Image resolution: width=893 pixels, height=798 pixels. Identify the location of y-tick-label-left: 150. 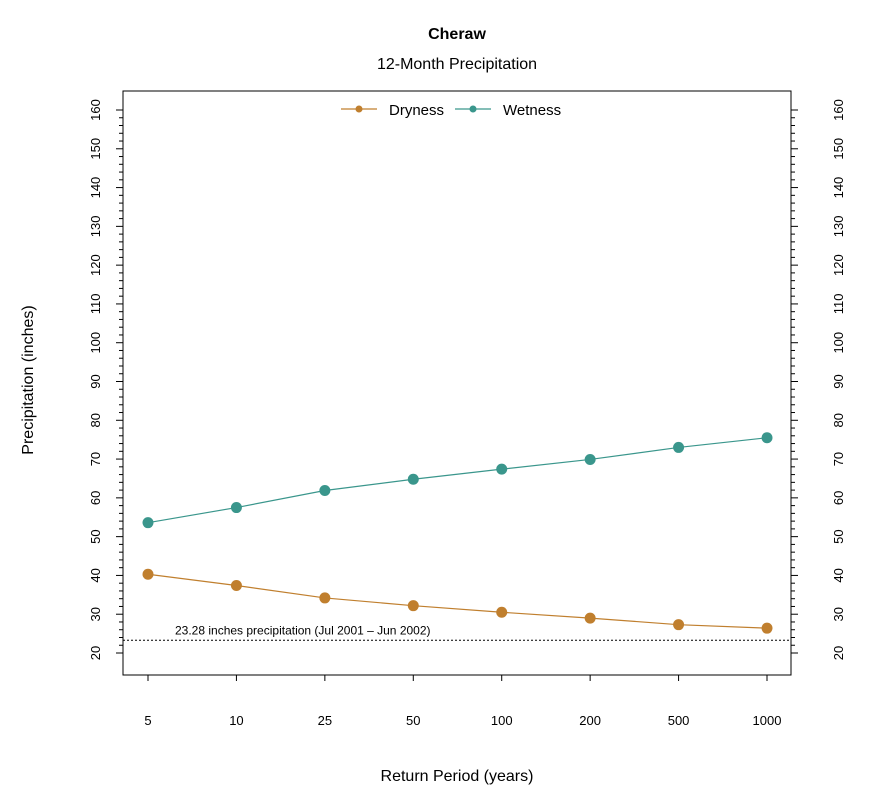
(95, 149).